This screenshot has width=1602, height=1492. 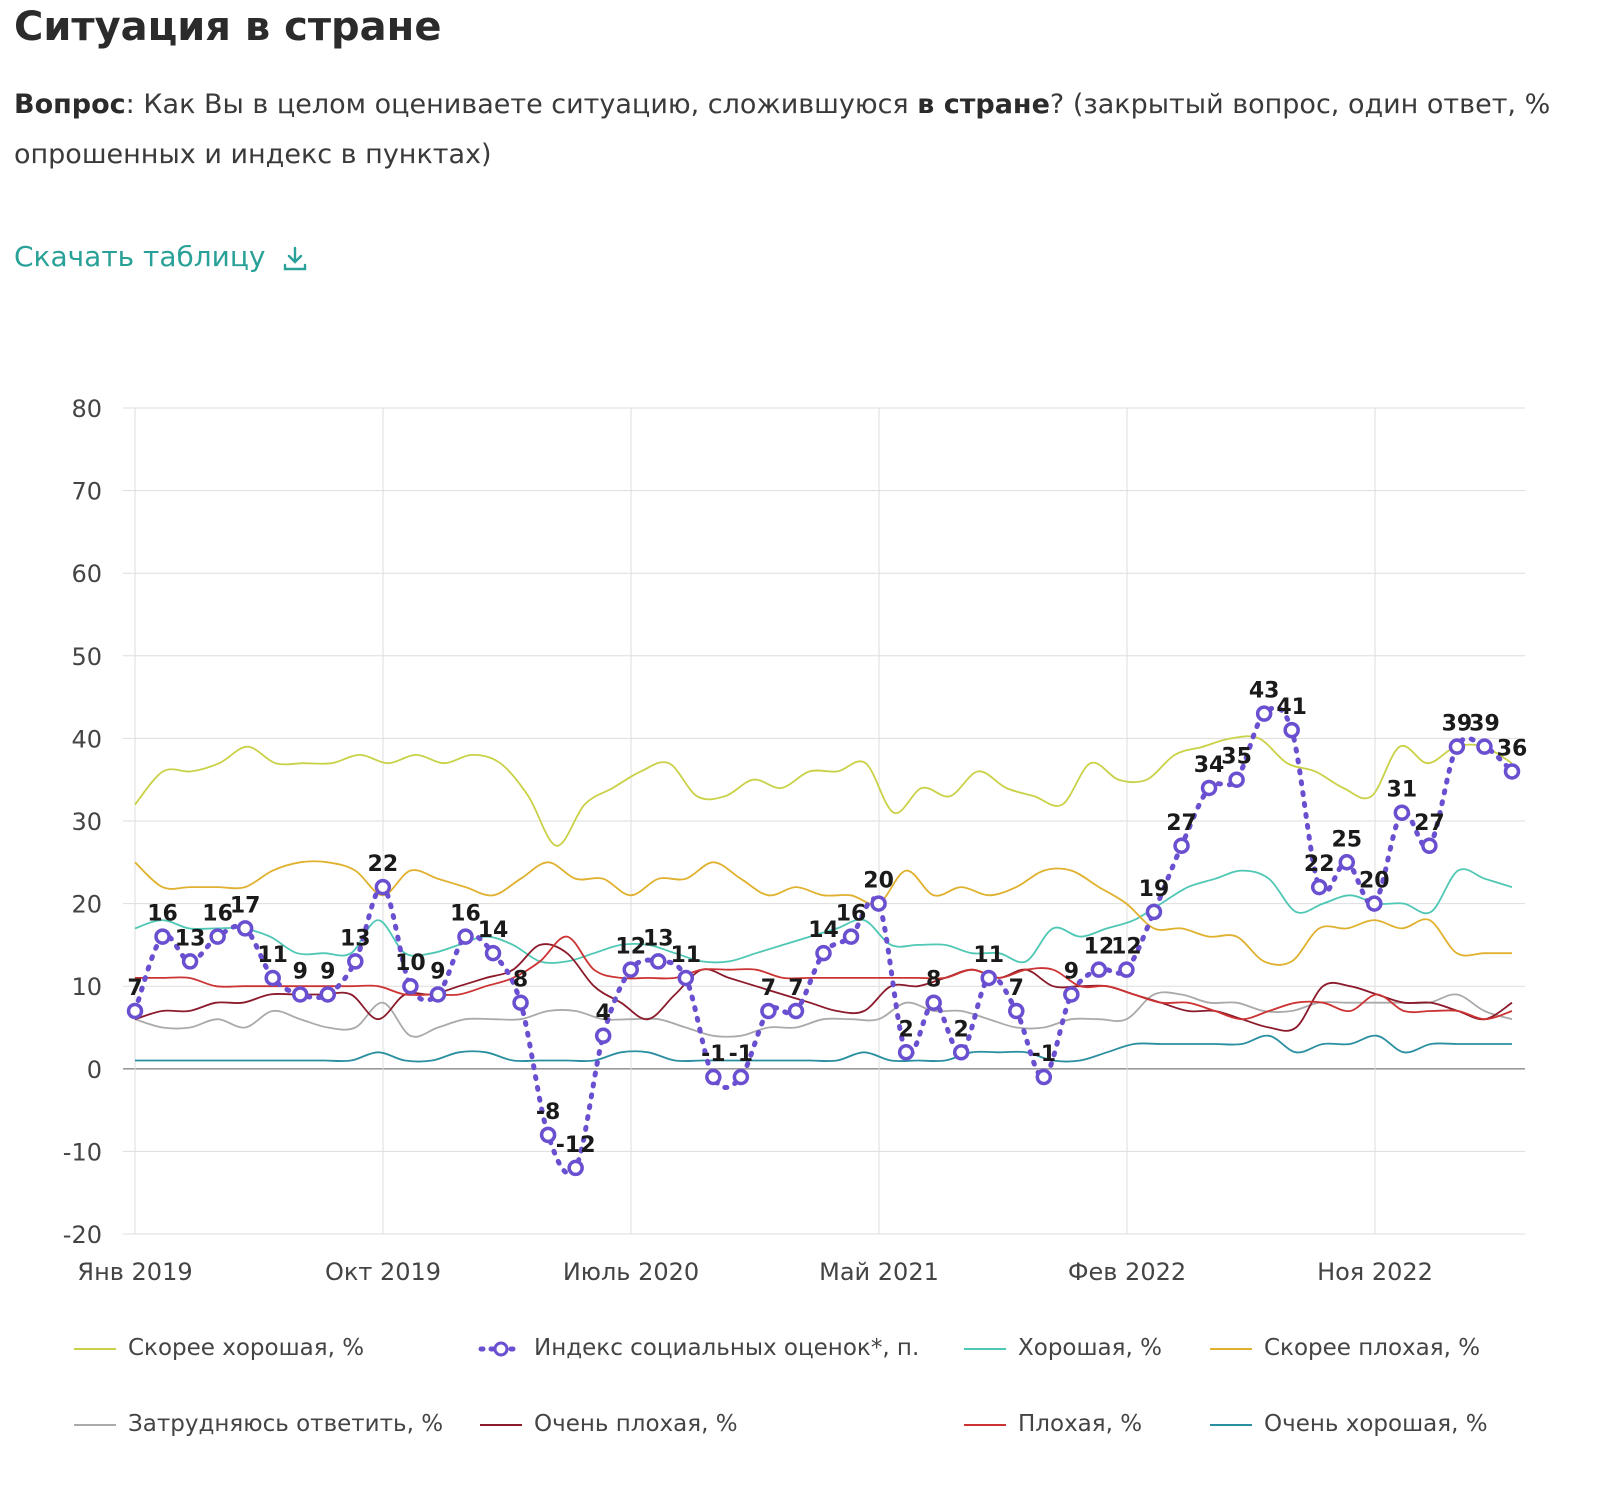 What do you see at coordinates (905, 1029) in the screenshot?
I see `index-data-label: 2` at bounding box center [905, 1029].